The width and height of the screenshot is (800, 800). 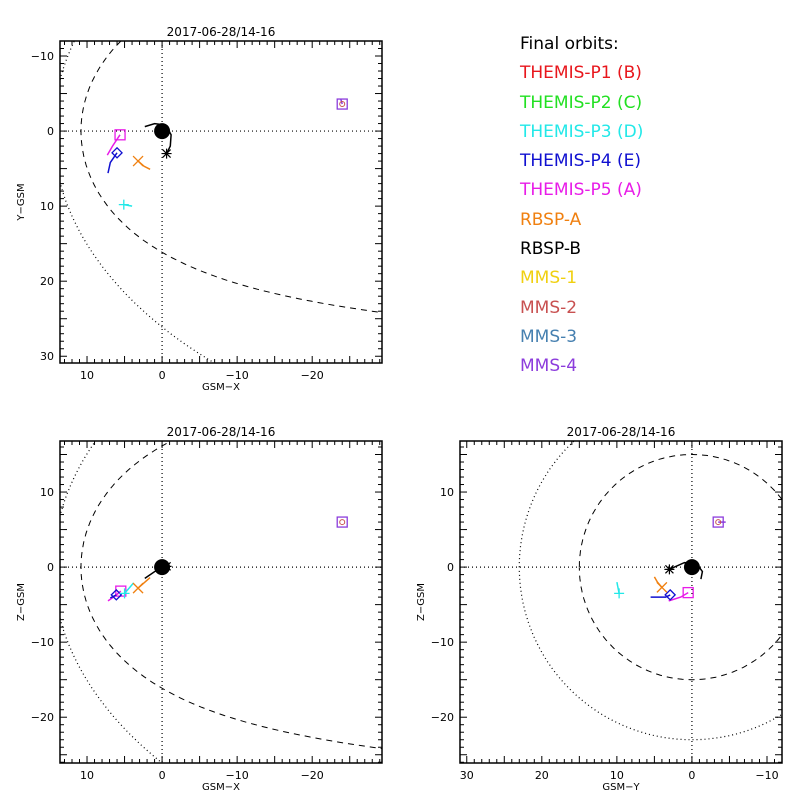 I want to click on legend-item: MMS-4, so click(x=549, y=366).